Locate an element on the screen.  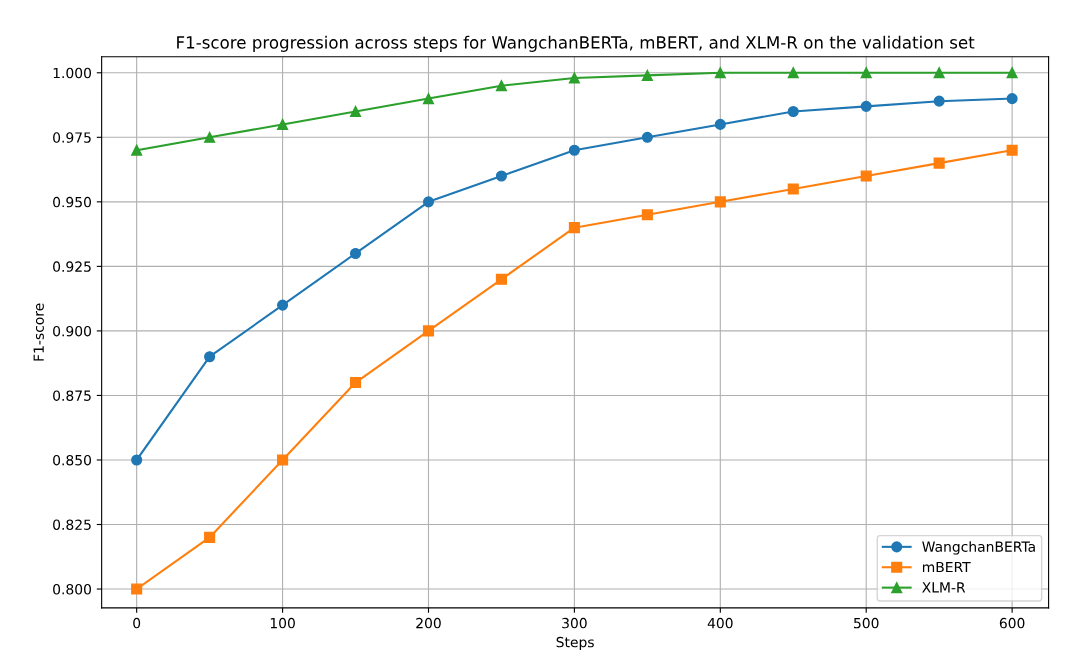
x-tick-label: 100 is located at coordinates (282, 623).